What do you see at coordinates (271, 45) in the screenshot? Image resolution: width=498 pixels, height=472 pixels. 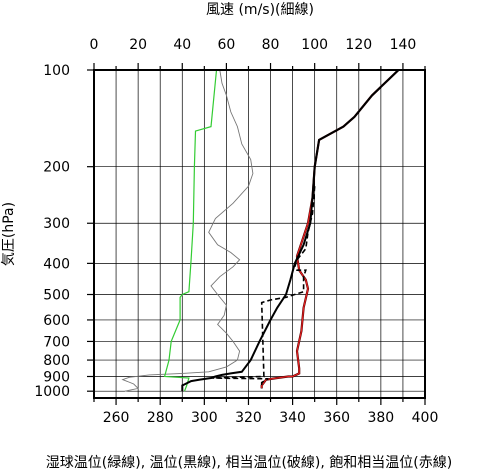 I see `top-tick-label: 80` at bounding box center [271, 45].